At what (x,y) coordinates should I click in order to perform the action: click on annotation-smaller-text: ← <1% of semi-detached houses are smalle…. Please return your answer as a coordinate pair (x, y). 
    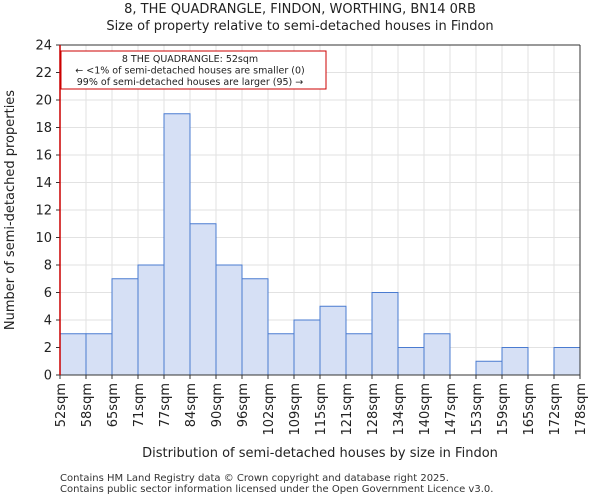
    Looking at the image, I should click on (189, 71).